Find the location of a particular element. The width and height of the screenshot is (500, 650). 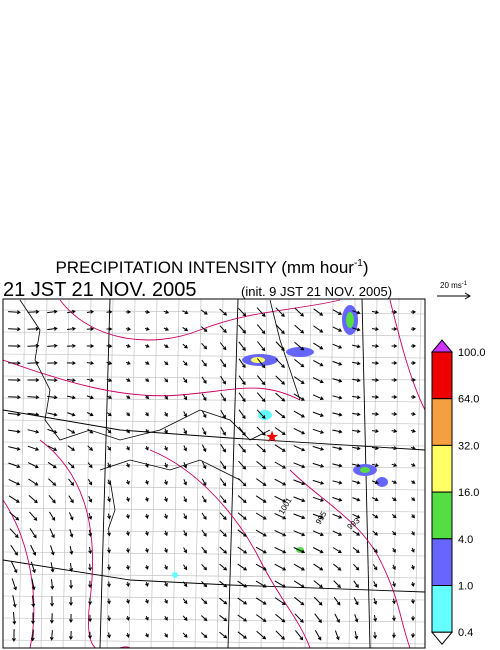

scale-text: 20 ms is located at coordinates (451, 285).